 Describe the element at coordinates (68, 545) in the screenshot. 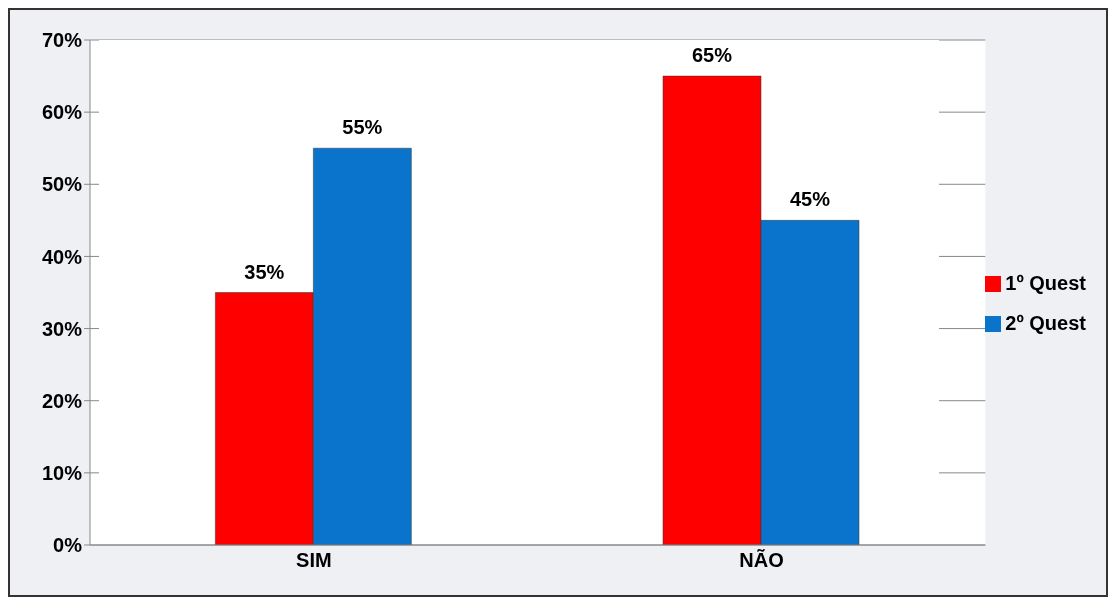

I see `y-tick-label: 0%` at that location.